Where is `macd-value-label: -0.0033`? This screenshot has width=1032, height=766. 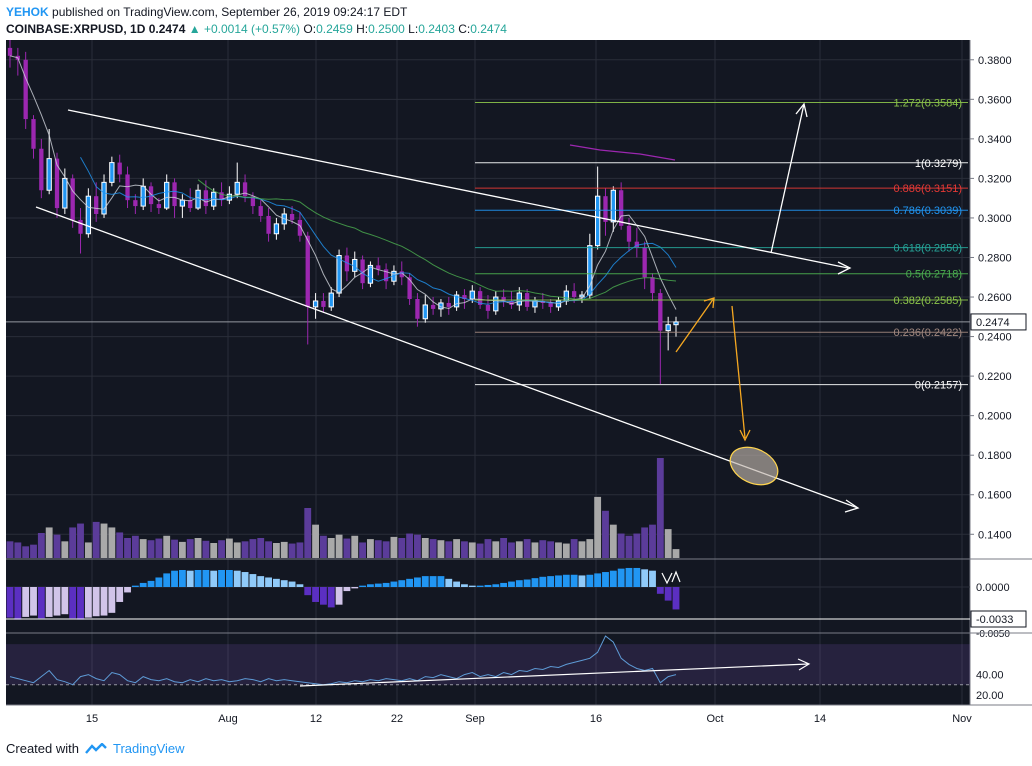
macd-value-label: -0.0033 is located at coordinates (994, 620).